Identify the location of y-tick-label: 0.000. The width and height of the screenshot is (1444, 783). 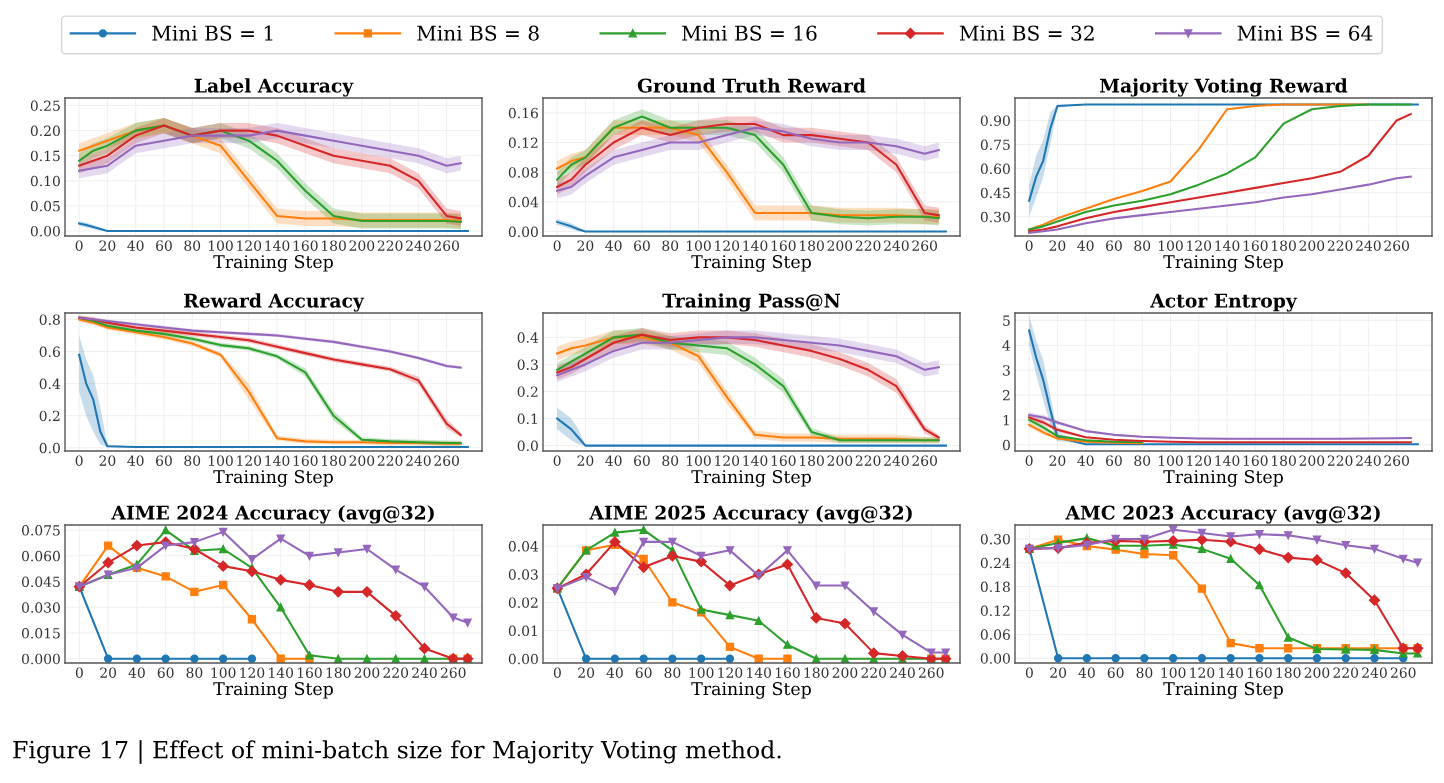
(40, 659).